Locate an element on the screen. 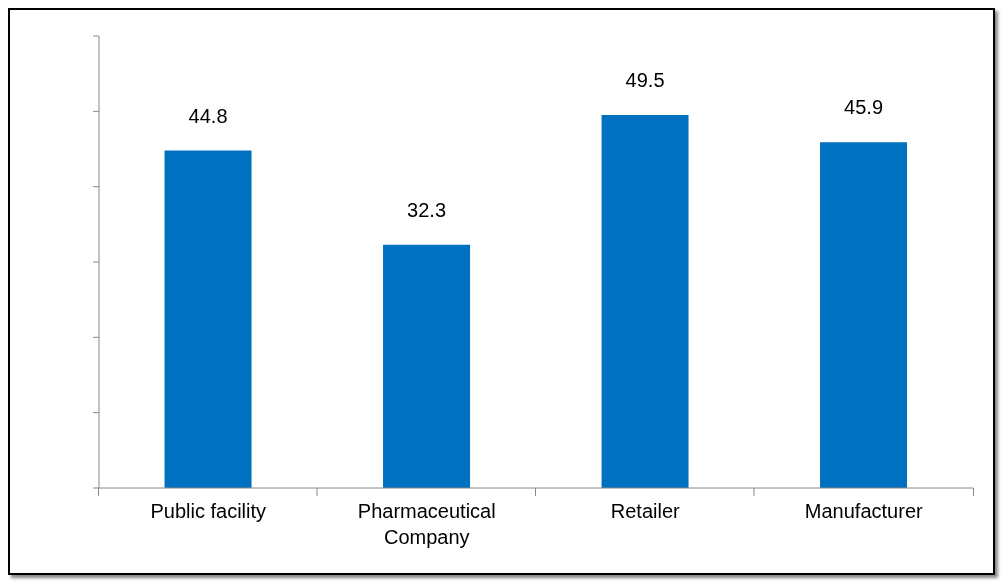  x-tick-label: Public facility is located at coordinates (208, 511).